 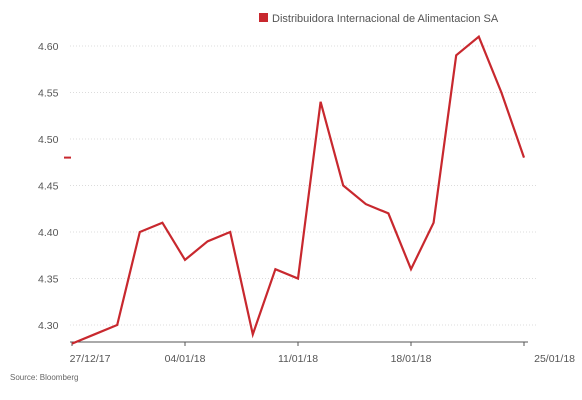 I want to click on y-tick-label: 4.40, so click(x=48, y=233).